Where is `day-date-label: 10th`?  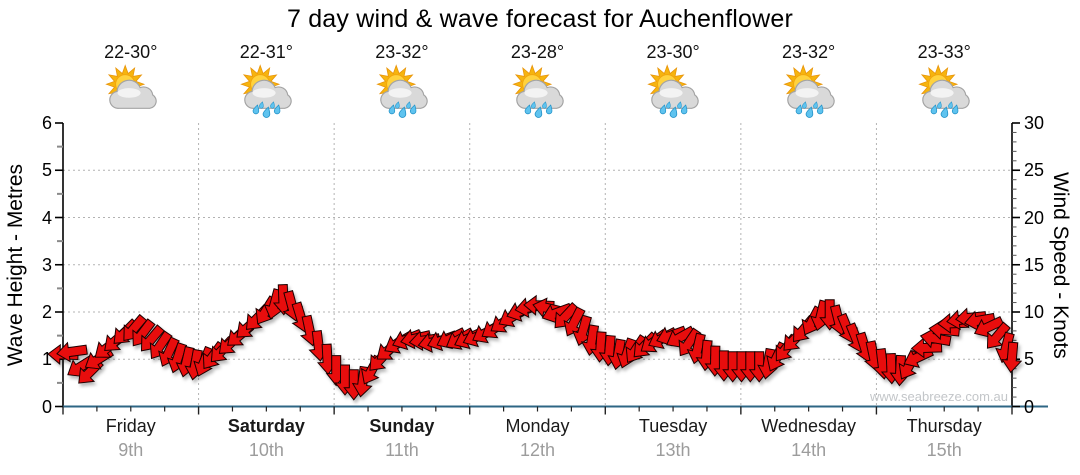 day-date-label: 10th is located at coordinates (266, 450).